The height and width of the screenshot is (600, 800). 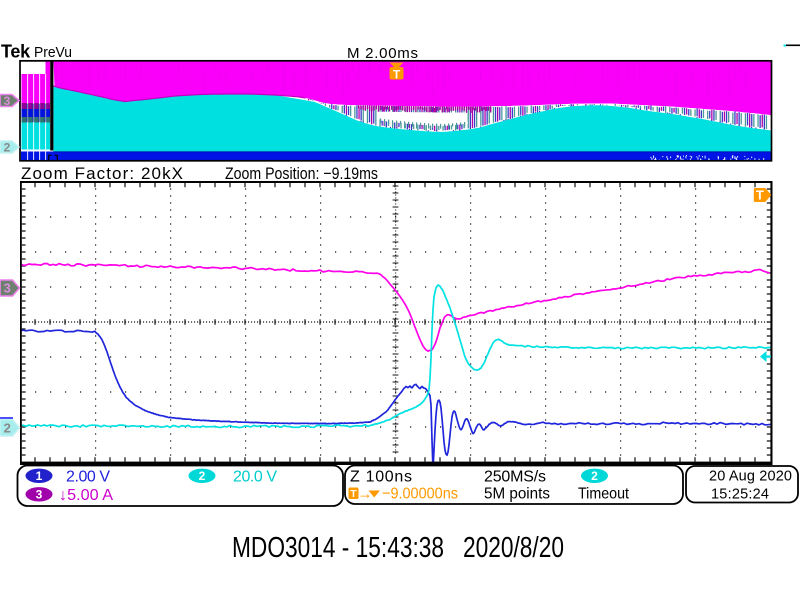 What do you see at coordinates (740, 495) in the screenshot?
I see `svg-text: 15:25:24` at bounding box center [740, 495].